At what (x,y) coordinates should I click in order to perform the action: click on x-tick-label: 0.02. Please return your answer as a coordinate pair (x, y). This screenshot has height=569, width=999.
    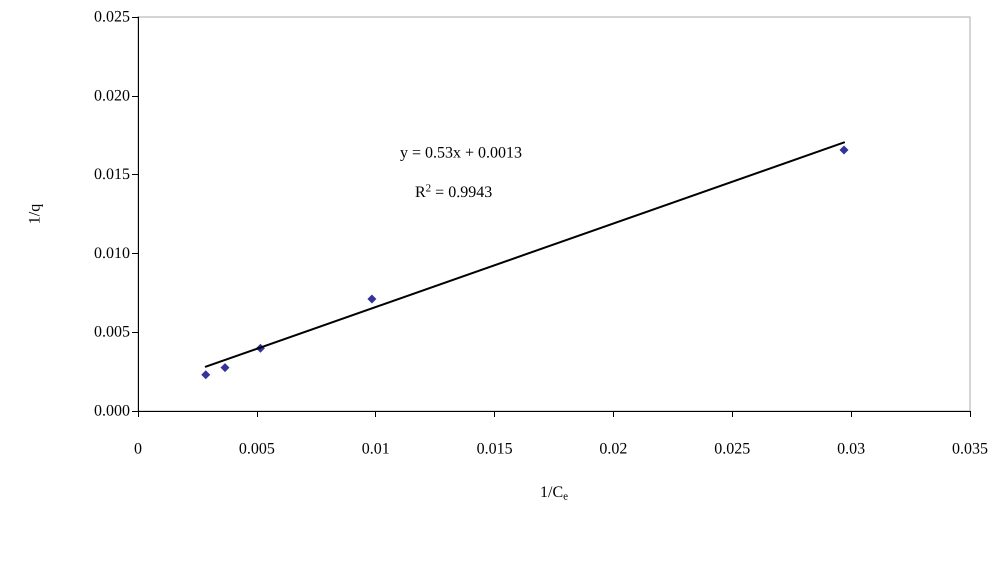
    Looking at the image, I should click on (613, 449).